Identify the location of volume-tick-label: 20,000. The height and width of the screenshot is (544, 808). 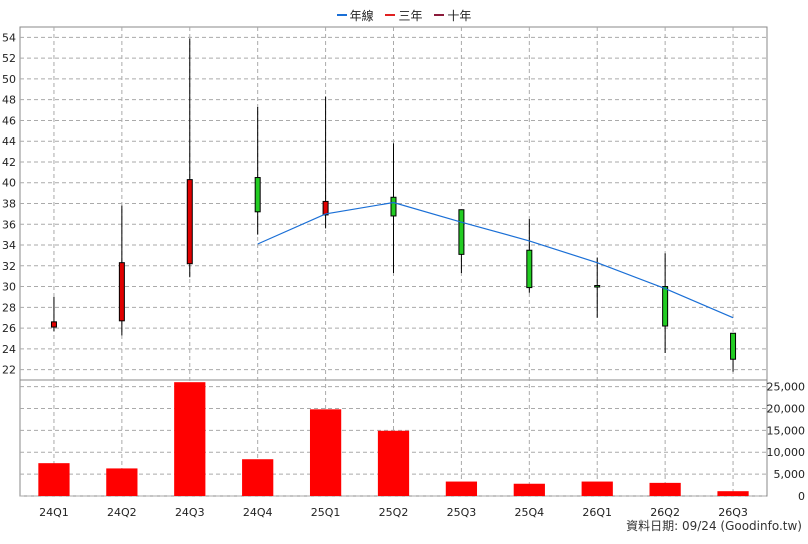
(786, 408).